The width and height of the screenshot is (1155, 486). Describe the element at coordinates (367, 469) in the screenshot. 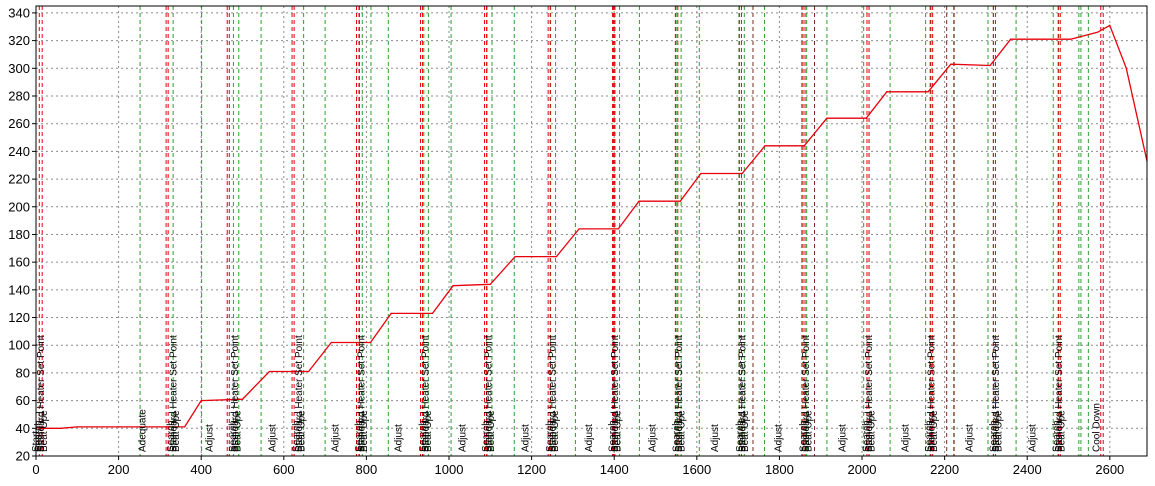

I see `x-tick-label: 800` at that location.